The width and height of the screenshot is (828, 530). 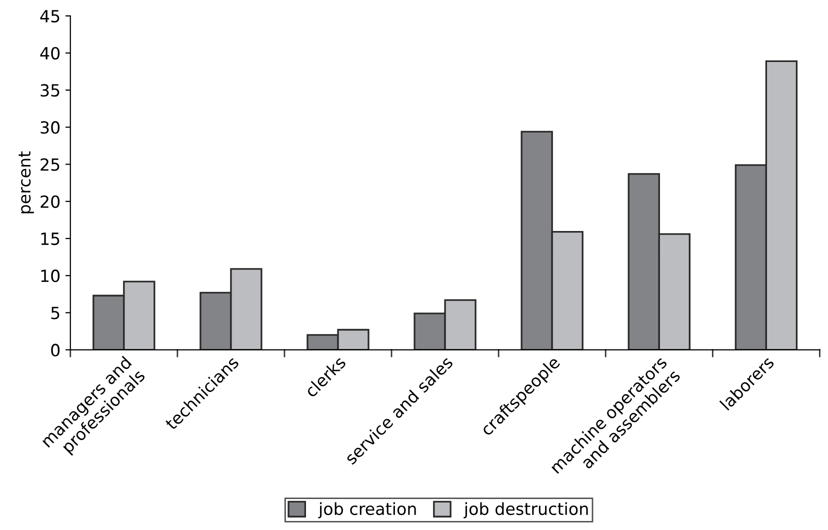 What do you see at coordinates (50, 127) in the screenshot?
I see `y-tick-label: 30` at bounding box center [50, 127].